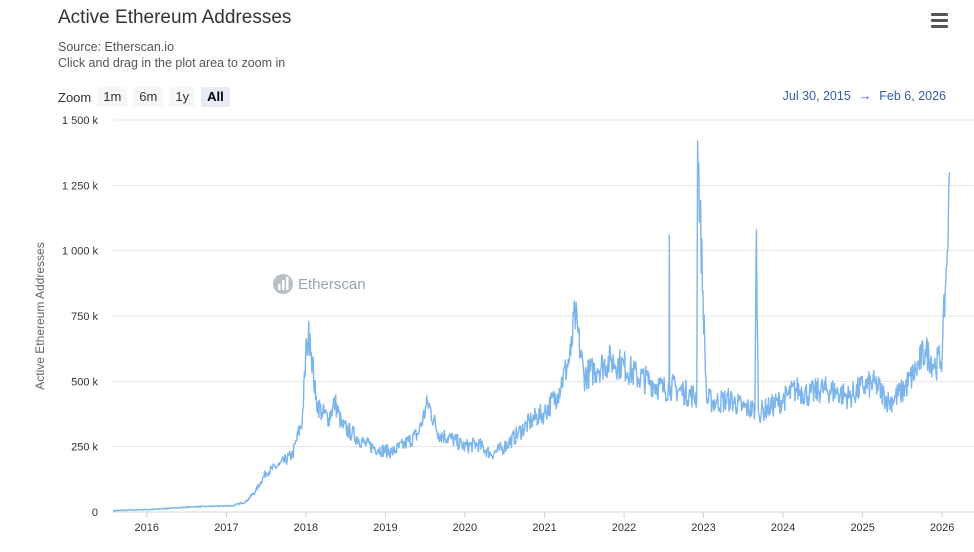  What do you see at coordinates (624, 528) in the screenshot?
I see `x-tick-label: 2022` at bounding box center [624, 528].